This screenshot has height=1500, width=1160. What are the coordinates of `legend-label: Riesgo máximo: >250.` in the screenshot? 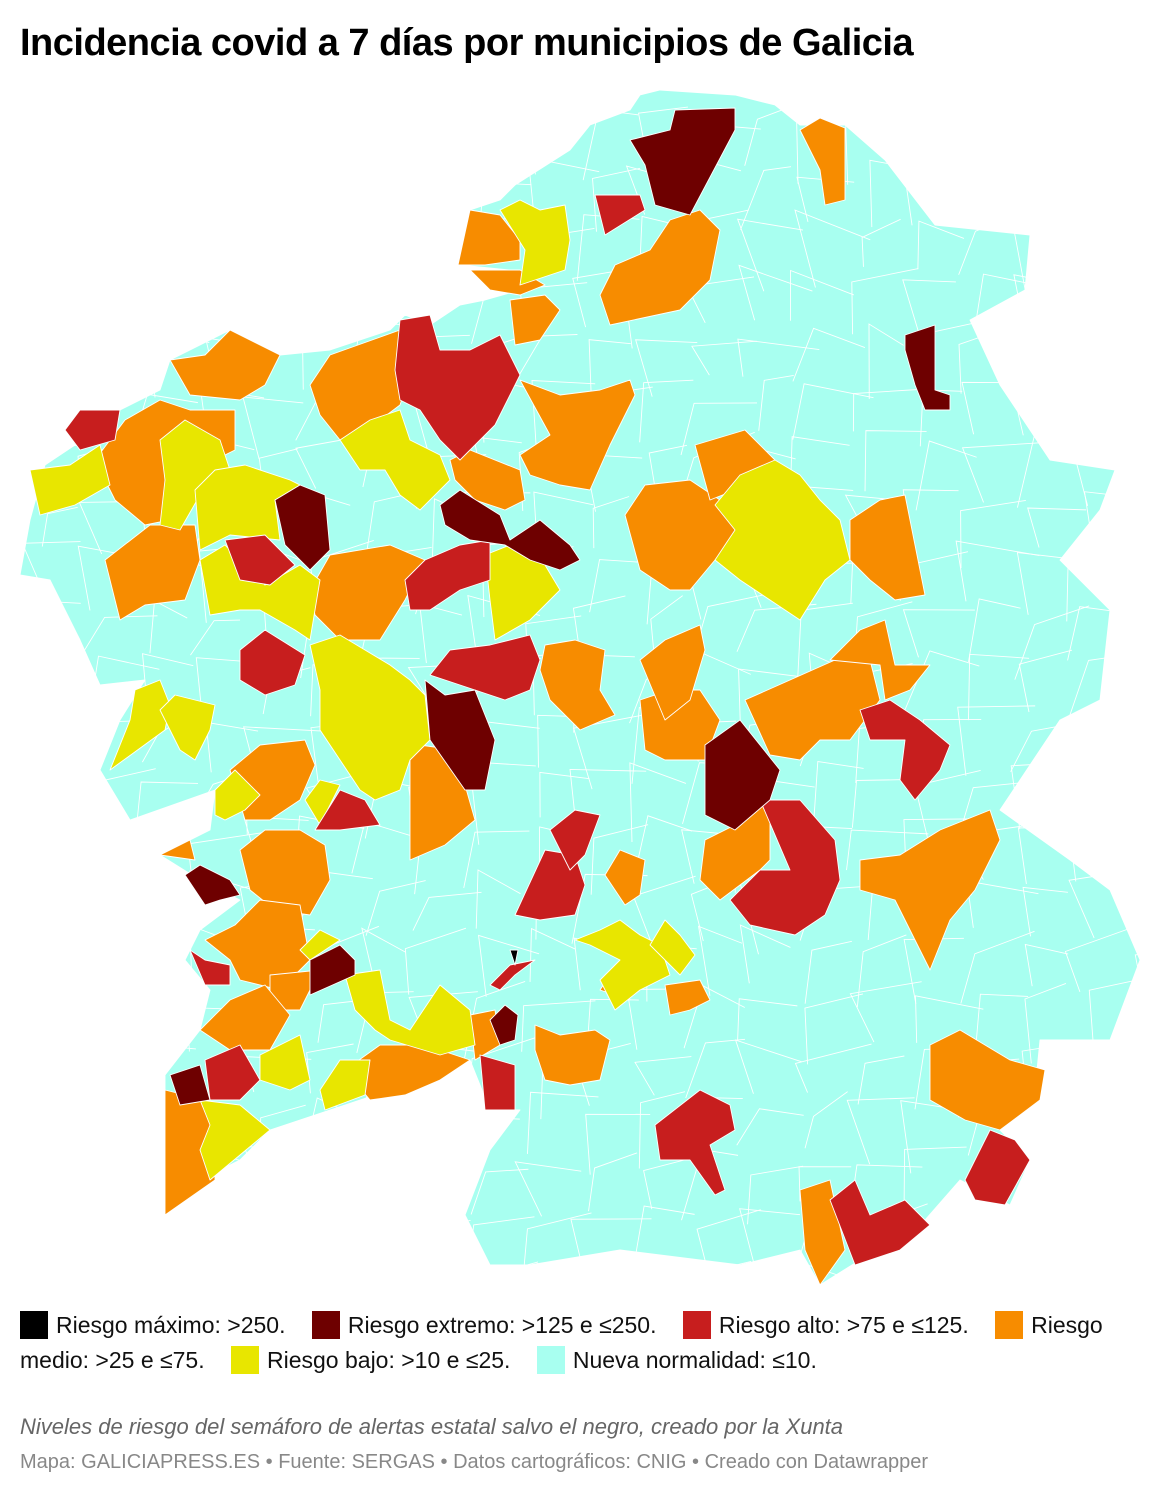 It's located at (171, 1325).